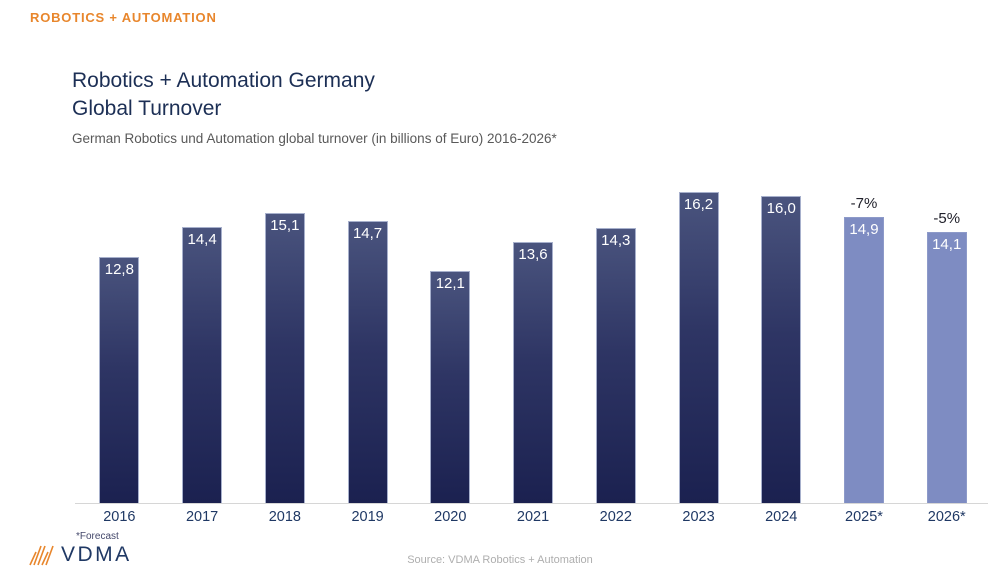 The width and height of the screenshot is (1000, 579). Describe the element at coordinates (781, 349) in the screenshot. I see `bar-2024: 16,0` at that location.